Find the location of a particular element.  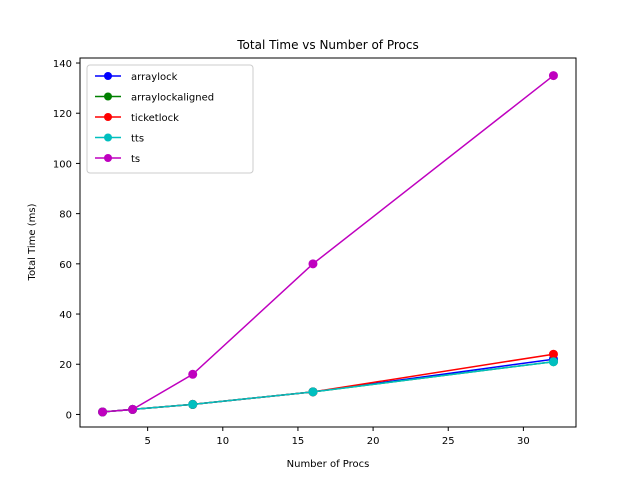

legend-entry: tts is located at coordinates (119, 139).